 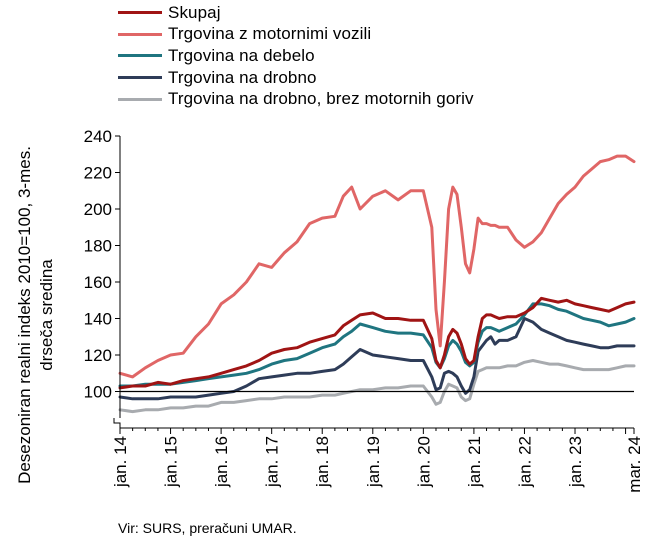 What do you see at coordinates (221, 462) in the screenshot?
I see `x-tick-label: jan. 16` at bounding box center [221, 462].